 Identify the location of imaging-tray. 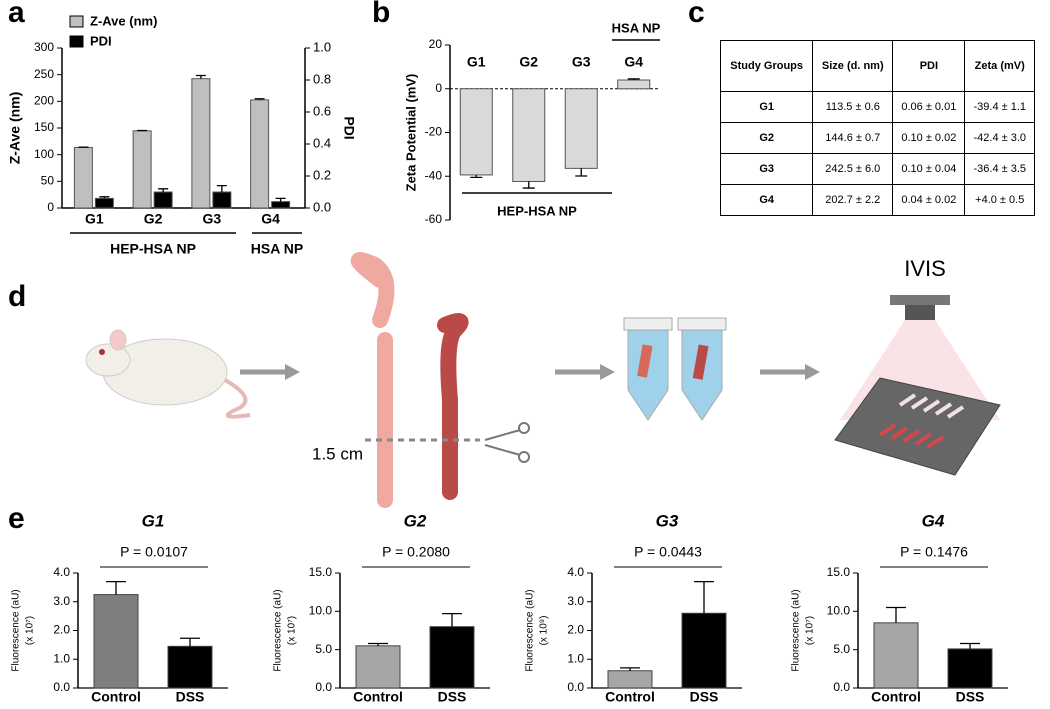
(917, 426).